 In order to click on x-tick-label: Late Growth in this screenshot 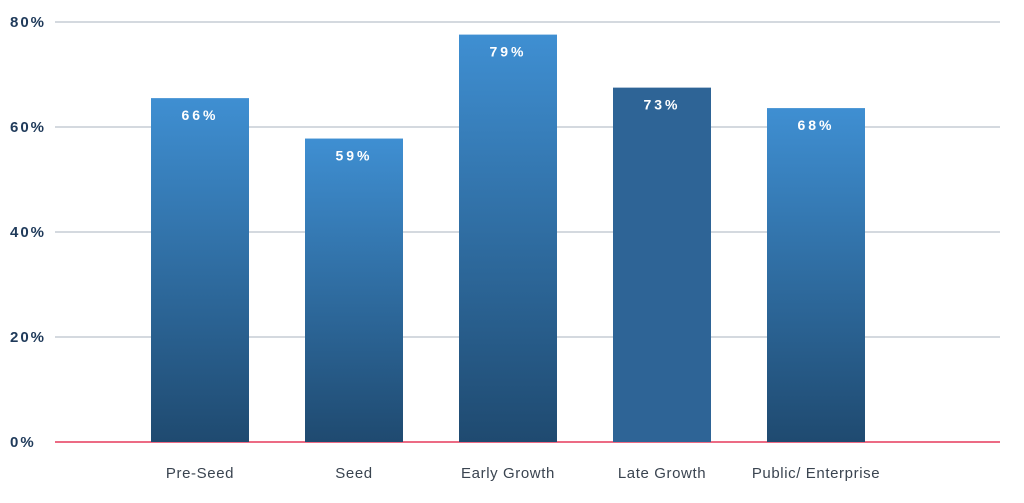, I will do `click(662, 473)`.